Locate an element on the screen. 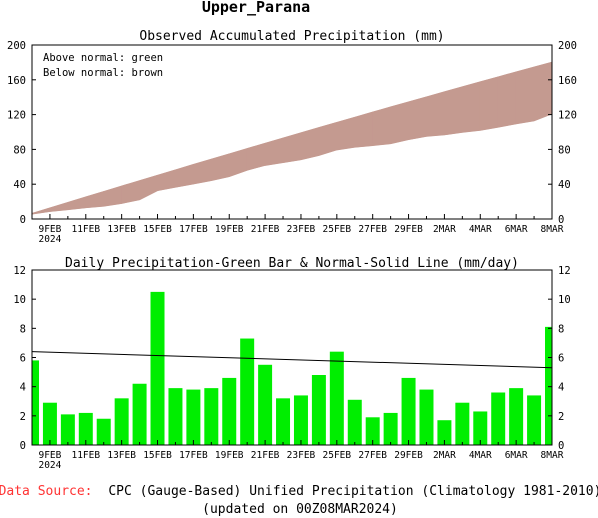 This screenshot has height=518, width=598. daily-1-ytick-label-right: 12 is located at coordinates (564, 271).